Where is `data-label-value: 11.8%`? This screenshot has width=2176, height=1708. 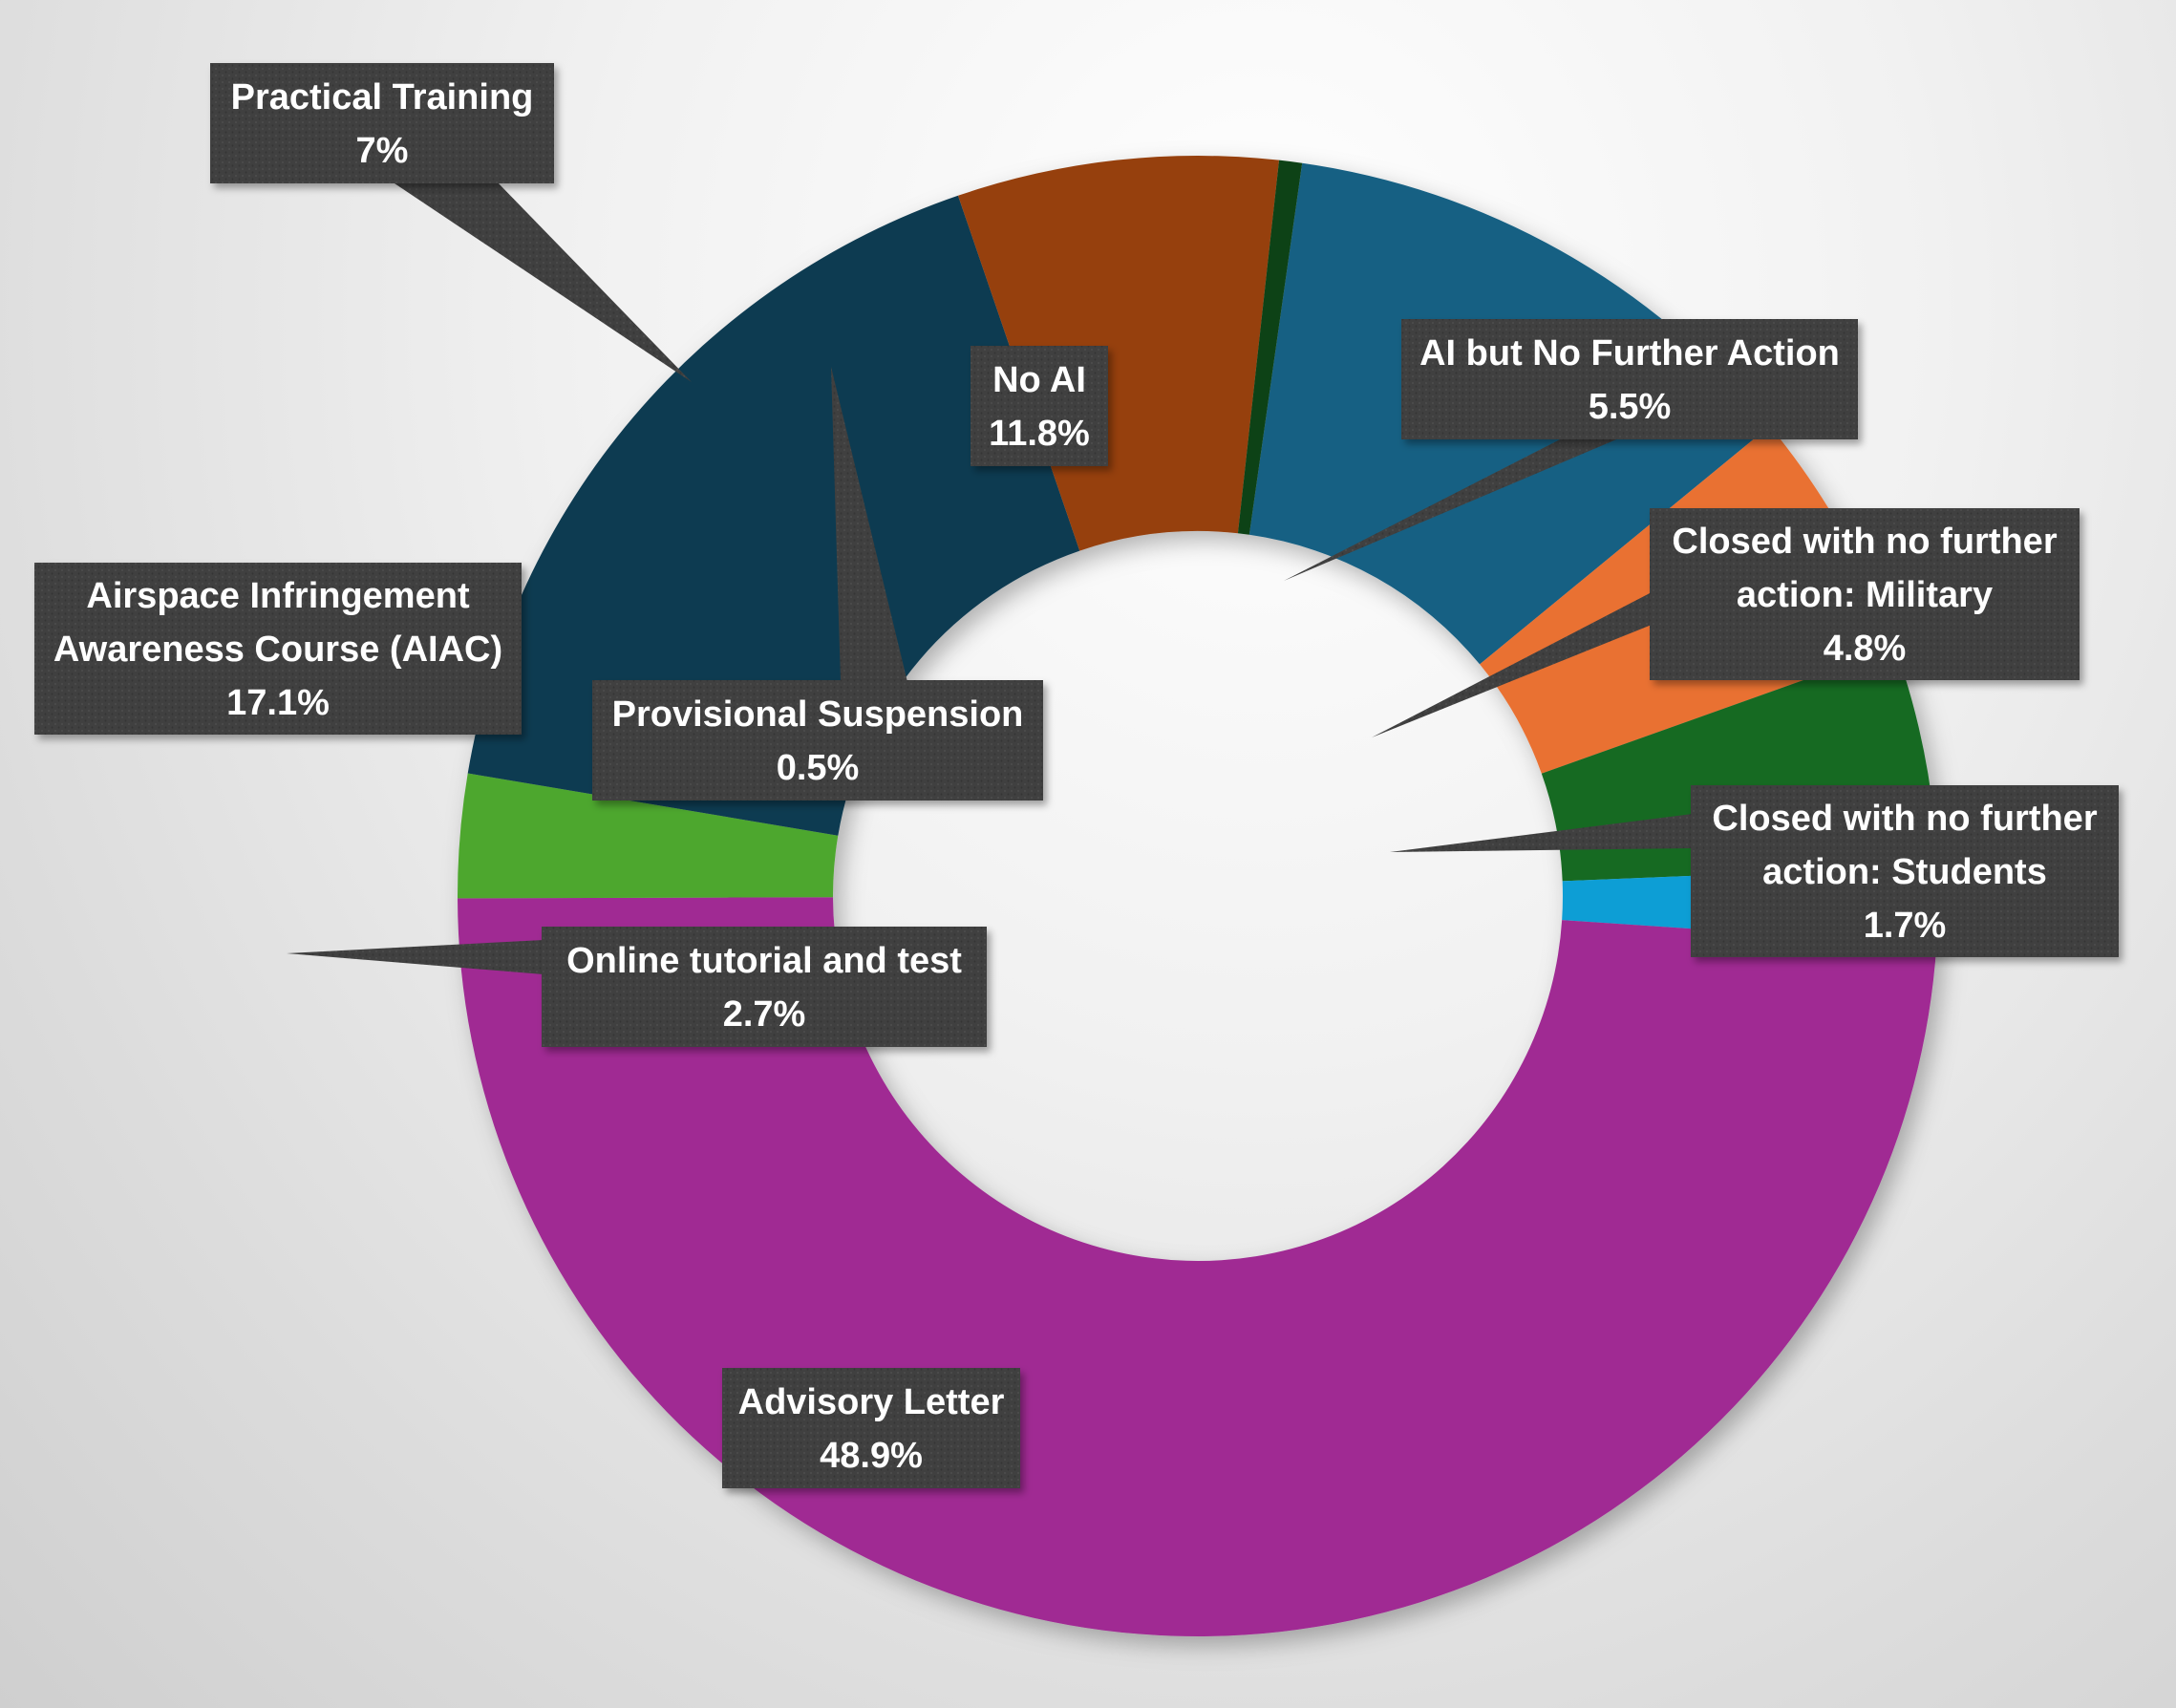
data-label-value: 11.8% is located at coordinates (1039, 434).